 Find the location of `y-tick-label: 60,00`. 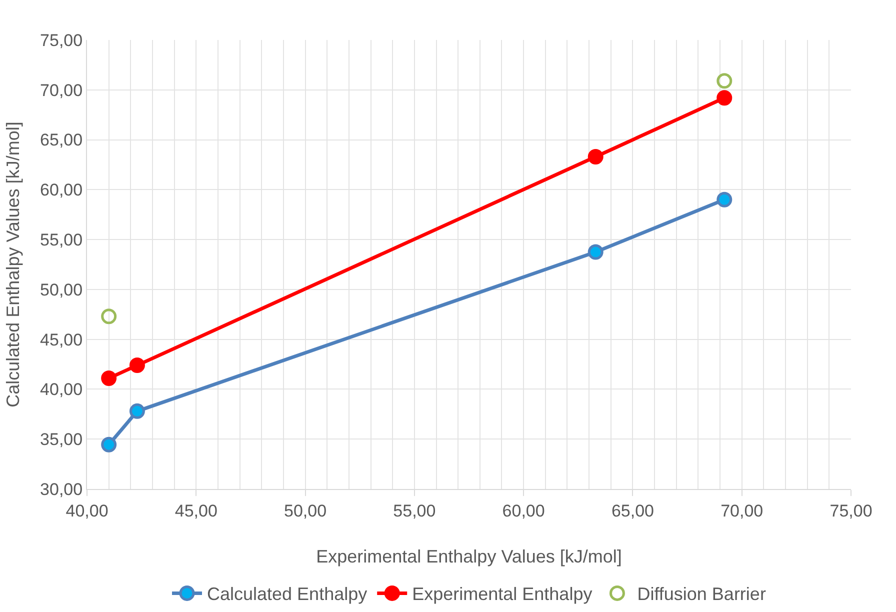

y-tick-label: 60,00 is located at coordinates (61, 190).